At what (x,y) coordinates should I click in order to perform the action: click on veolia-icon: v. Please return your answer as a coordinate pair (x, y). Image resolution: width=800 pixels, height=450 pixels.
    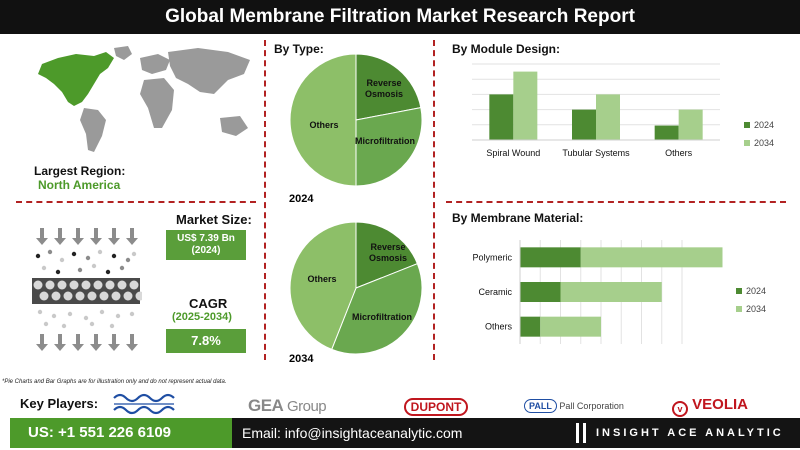
    Looking at the image, I should click on (680, 409).